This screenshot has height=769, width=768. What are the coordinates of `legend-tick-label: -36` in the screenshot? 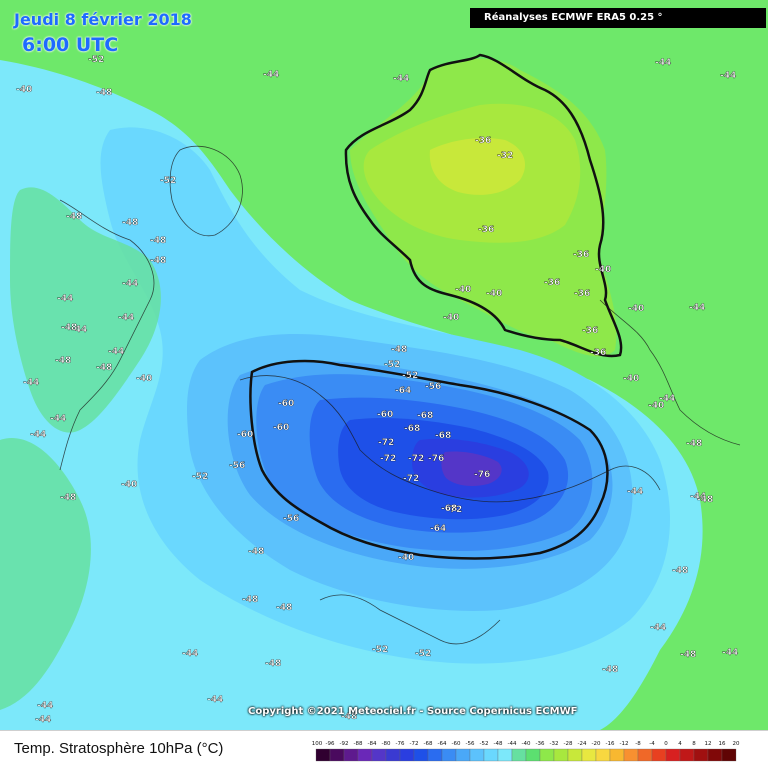 It's located at (540, 744).